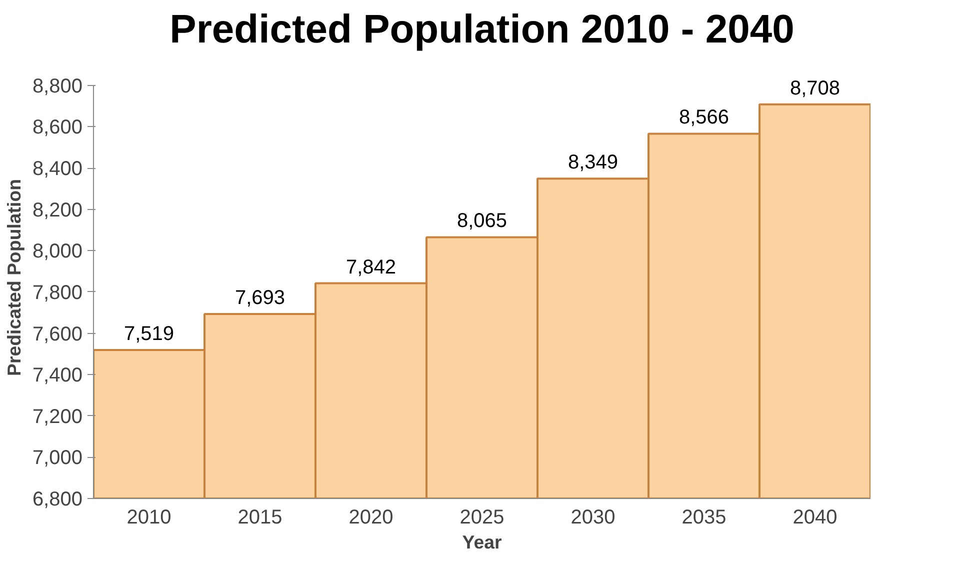  What do you see at coordinates (57, 499) in the screenshot?
I see `y-tick-label: 6,800` at bounding box center [57, 499].